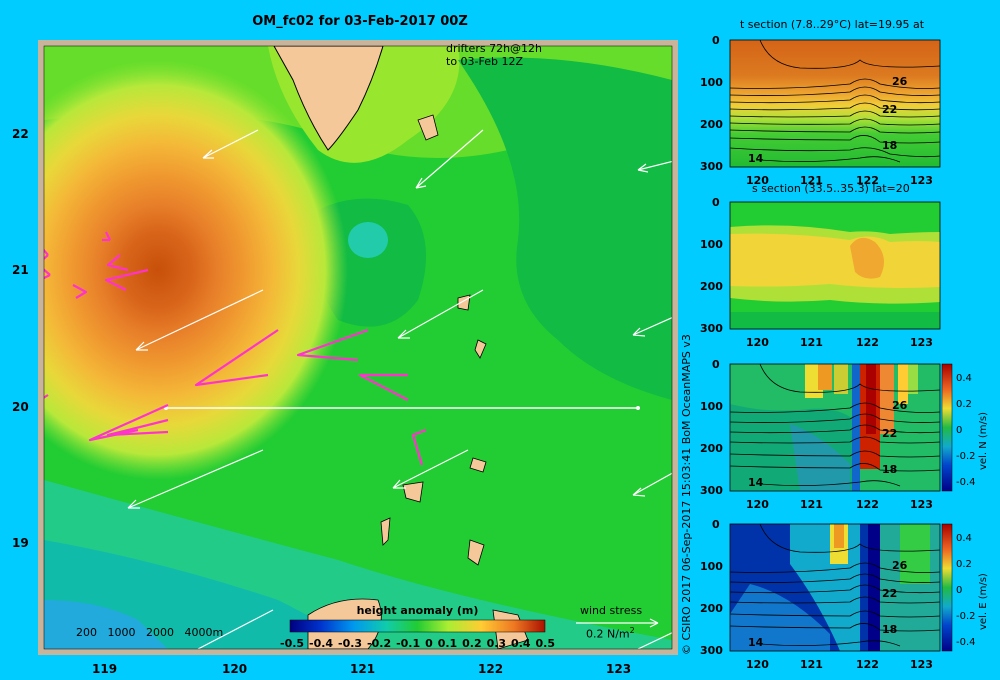  What do you see at coordinates (964, 538) in the screenshot?
I see `vel-e-cbar-tick: 0.4` at bounding box center [964, 538].